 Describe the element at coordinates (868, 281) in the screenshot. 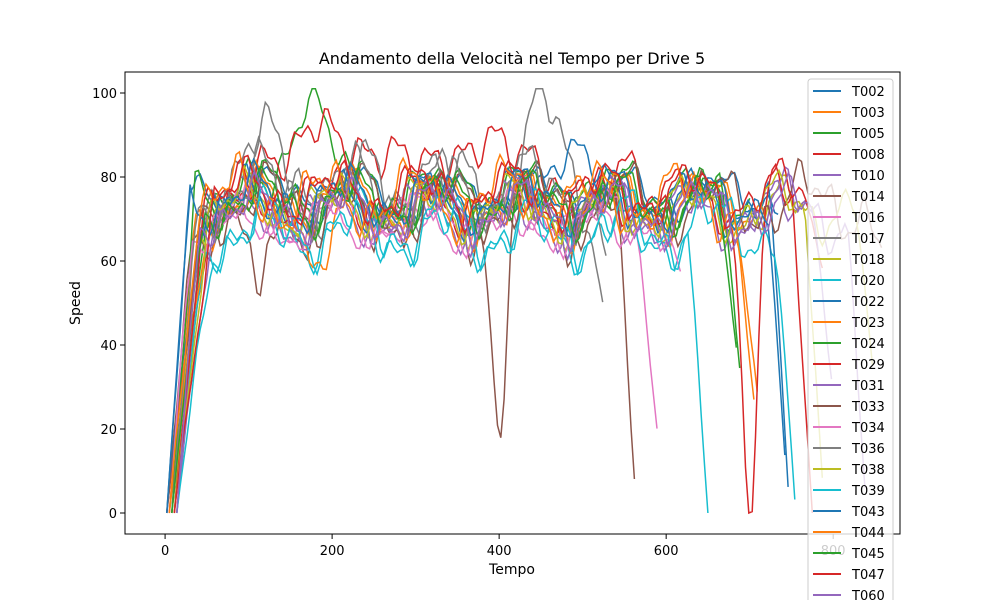

I see `legend-label: T020` at that location.